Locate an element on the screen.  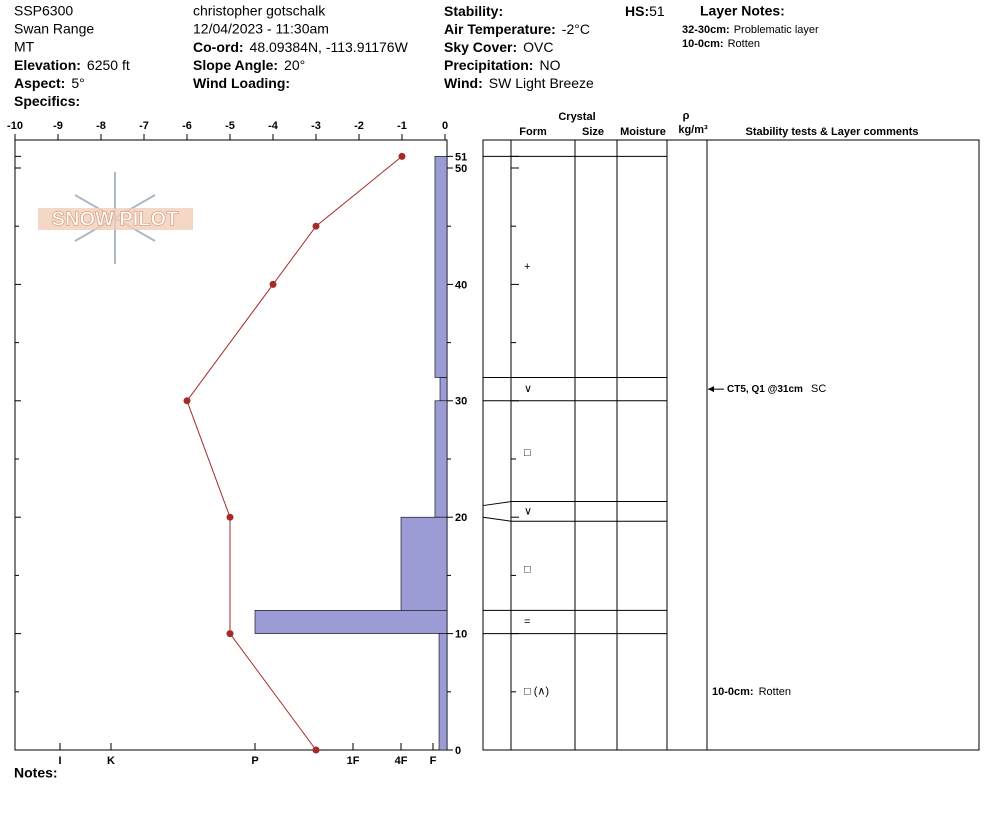
field-value: 20° is located at coordinates (294, 65).